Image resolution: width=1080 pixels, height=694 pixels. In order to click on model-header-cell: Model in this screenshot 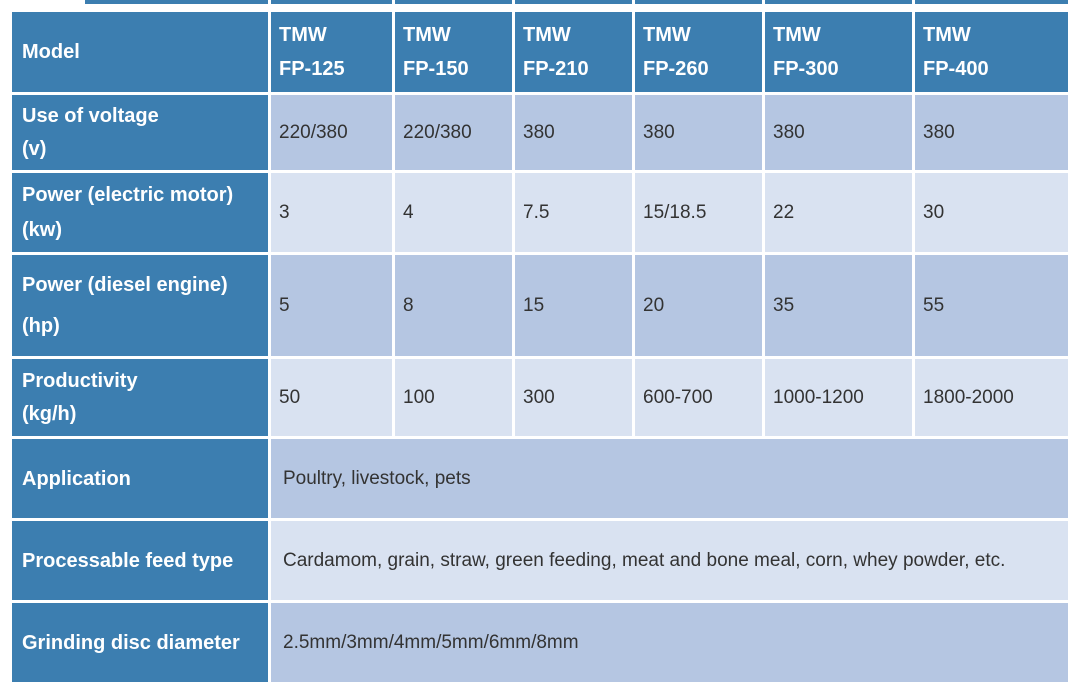, I will do `click(140, 52)`.